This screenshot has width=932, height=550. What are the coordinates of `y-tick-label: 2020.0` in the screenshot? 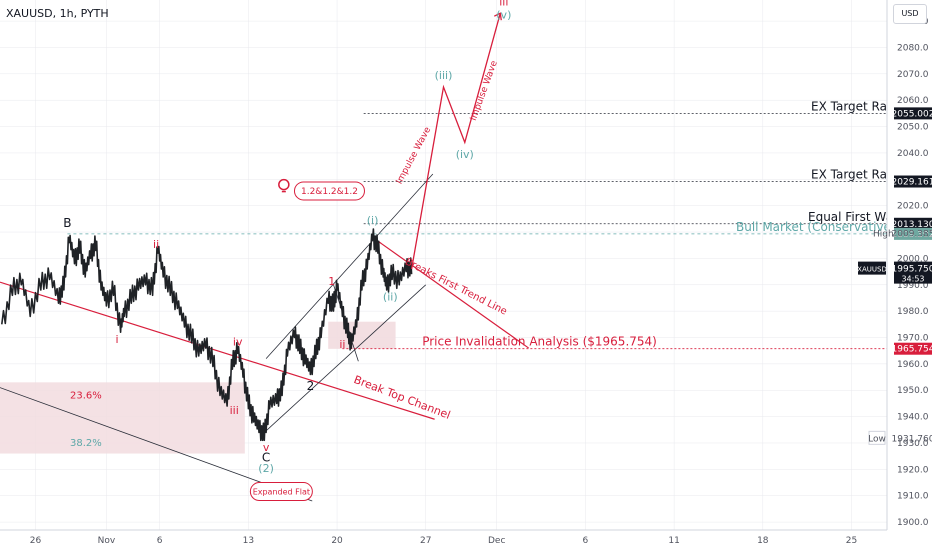 It's located at (913, 207).